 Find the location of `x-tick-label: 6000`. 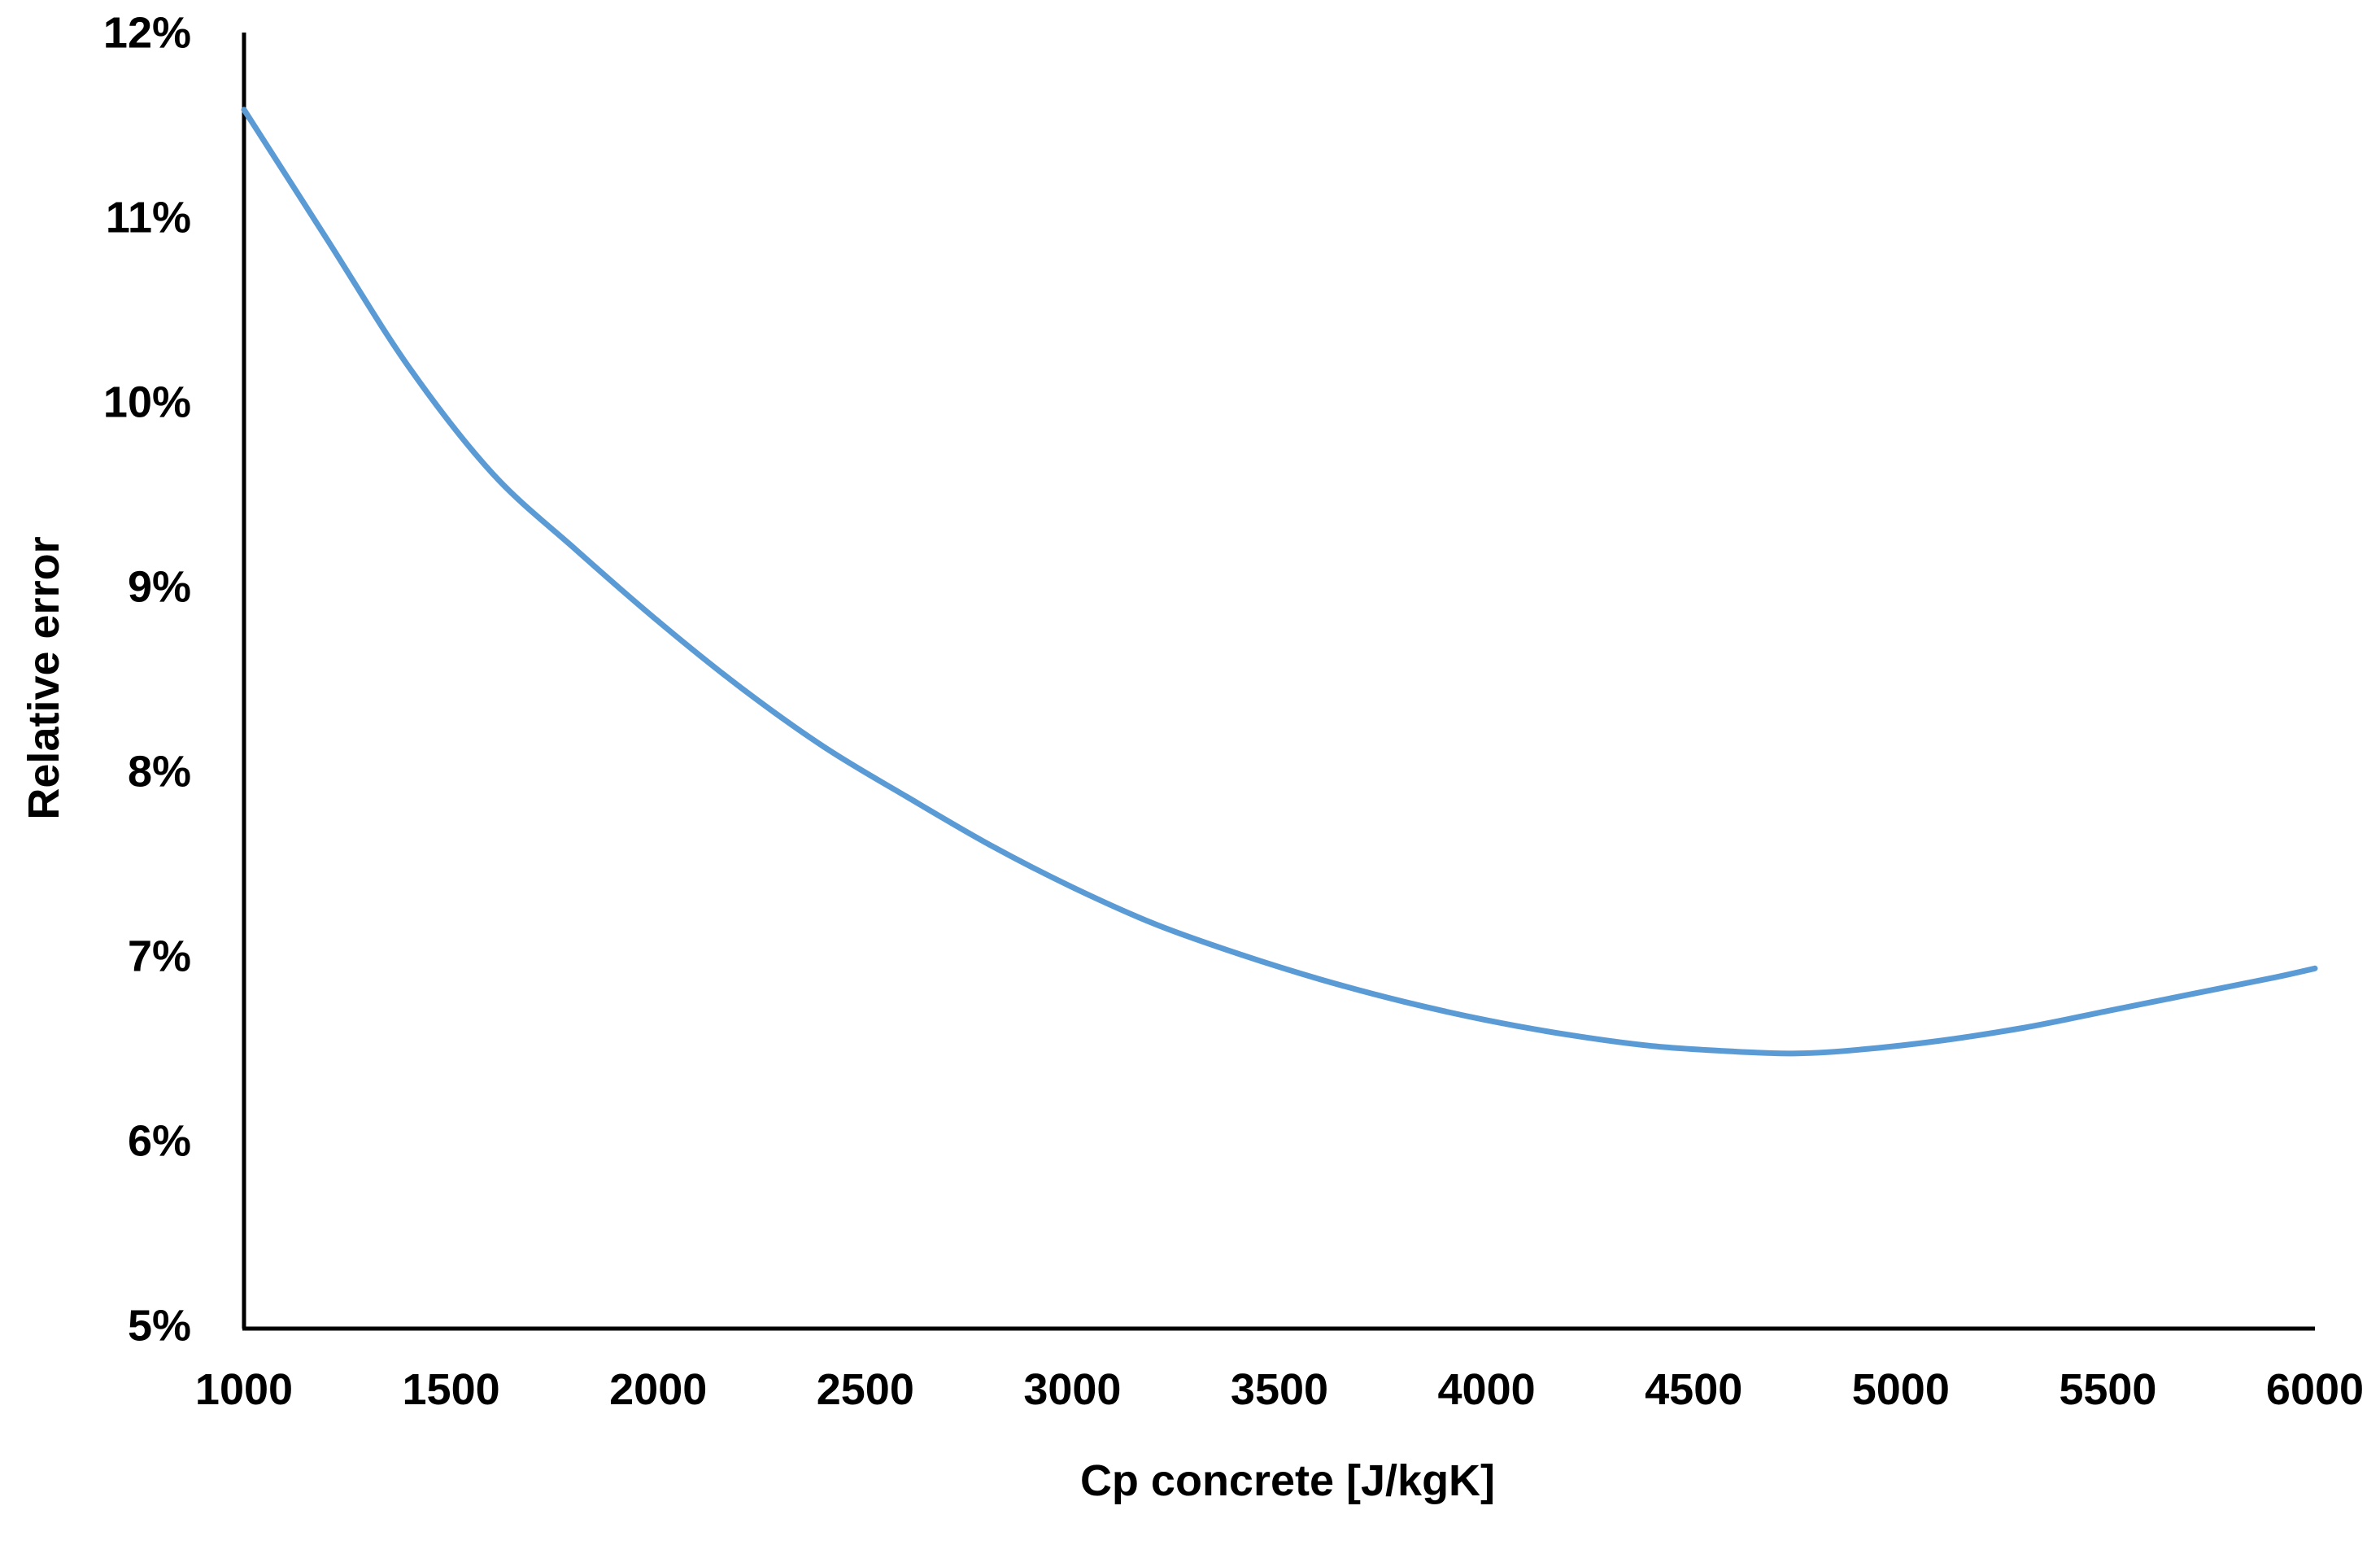

x-tick-label: 6000 is located at coordinates (2315, 1389).